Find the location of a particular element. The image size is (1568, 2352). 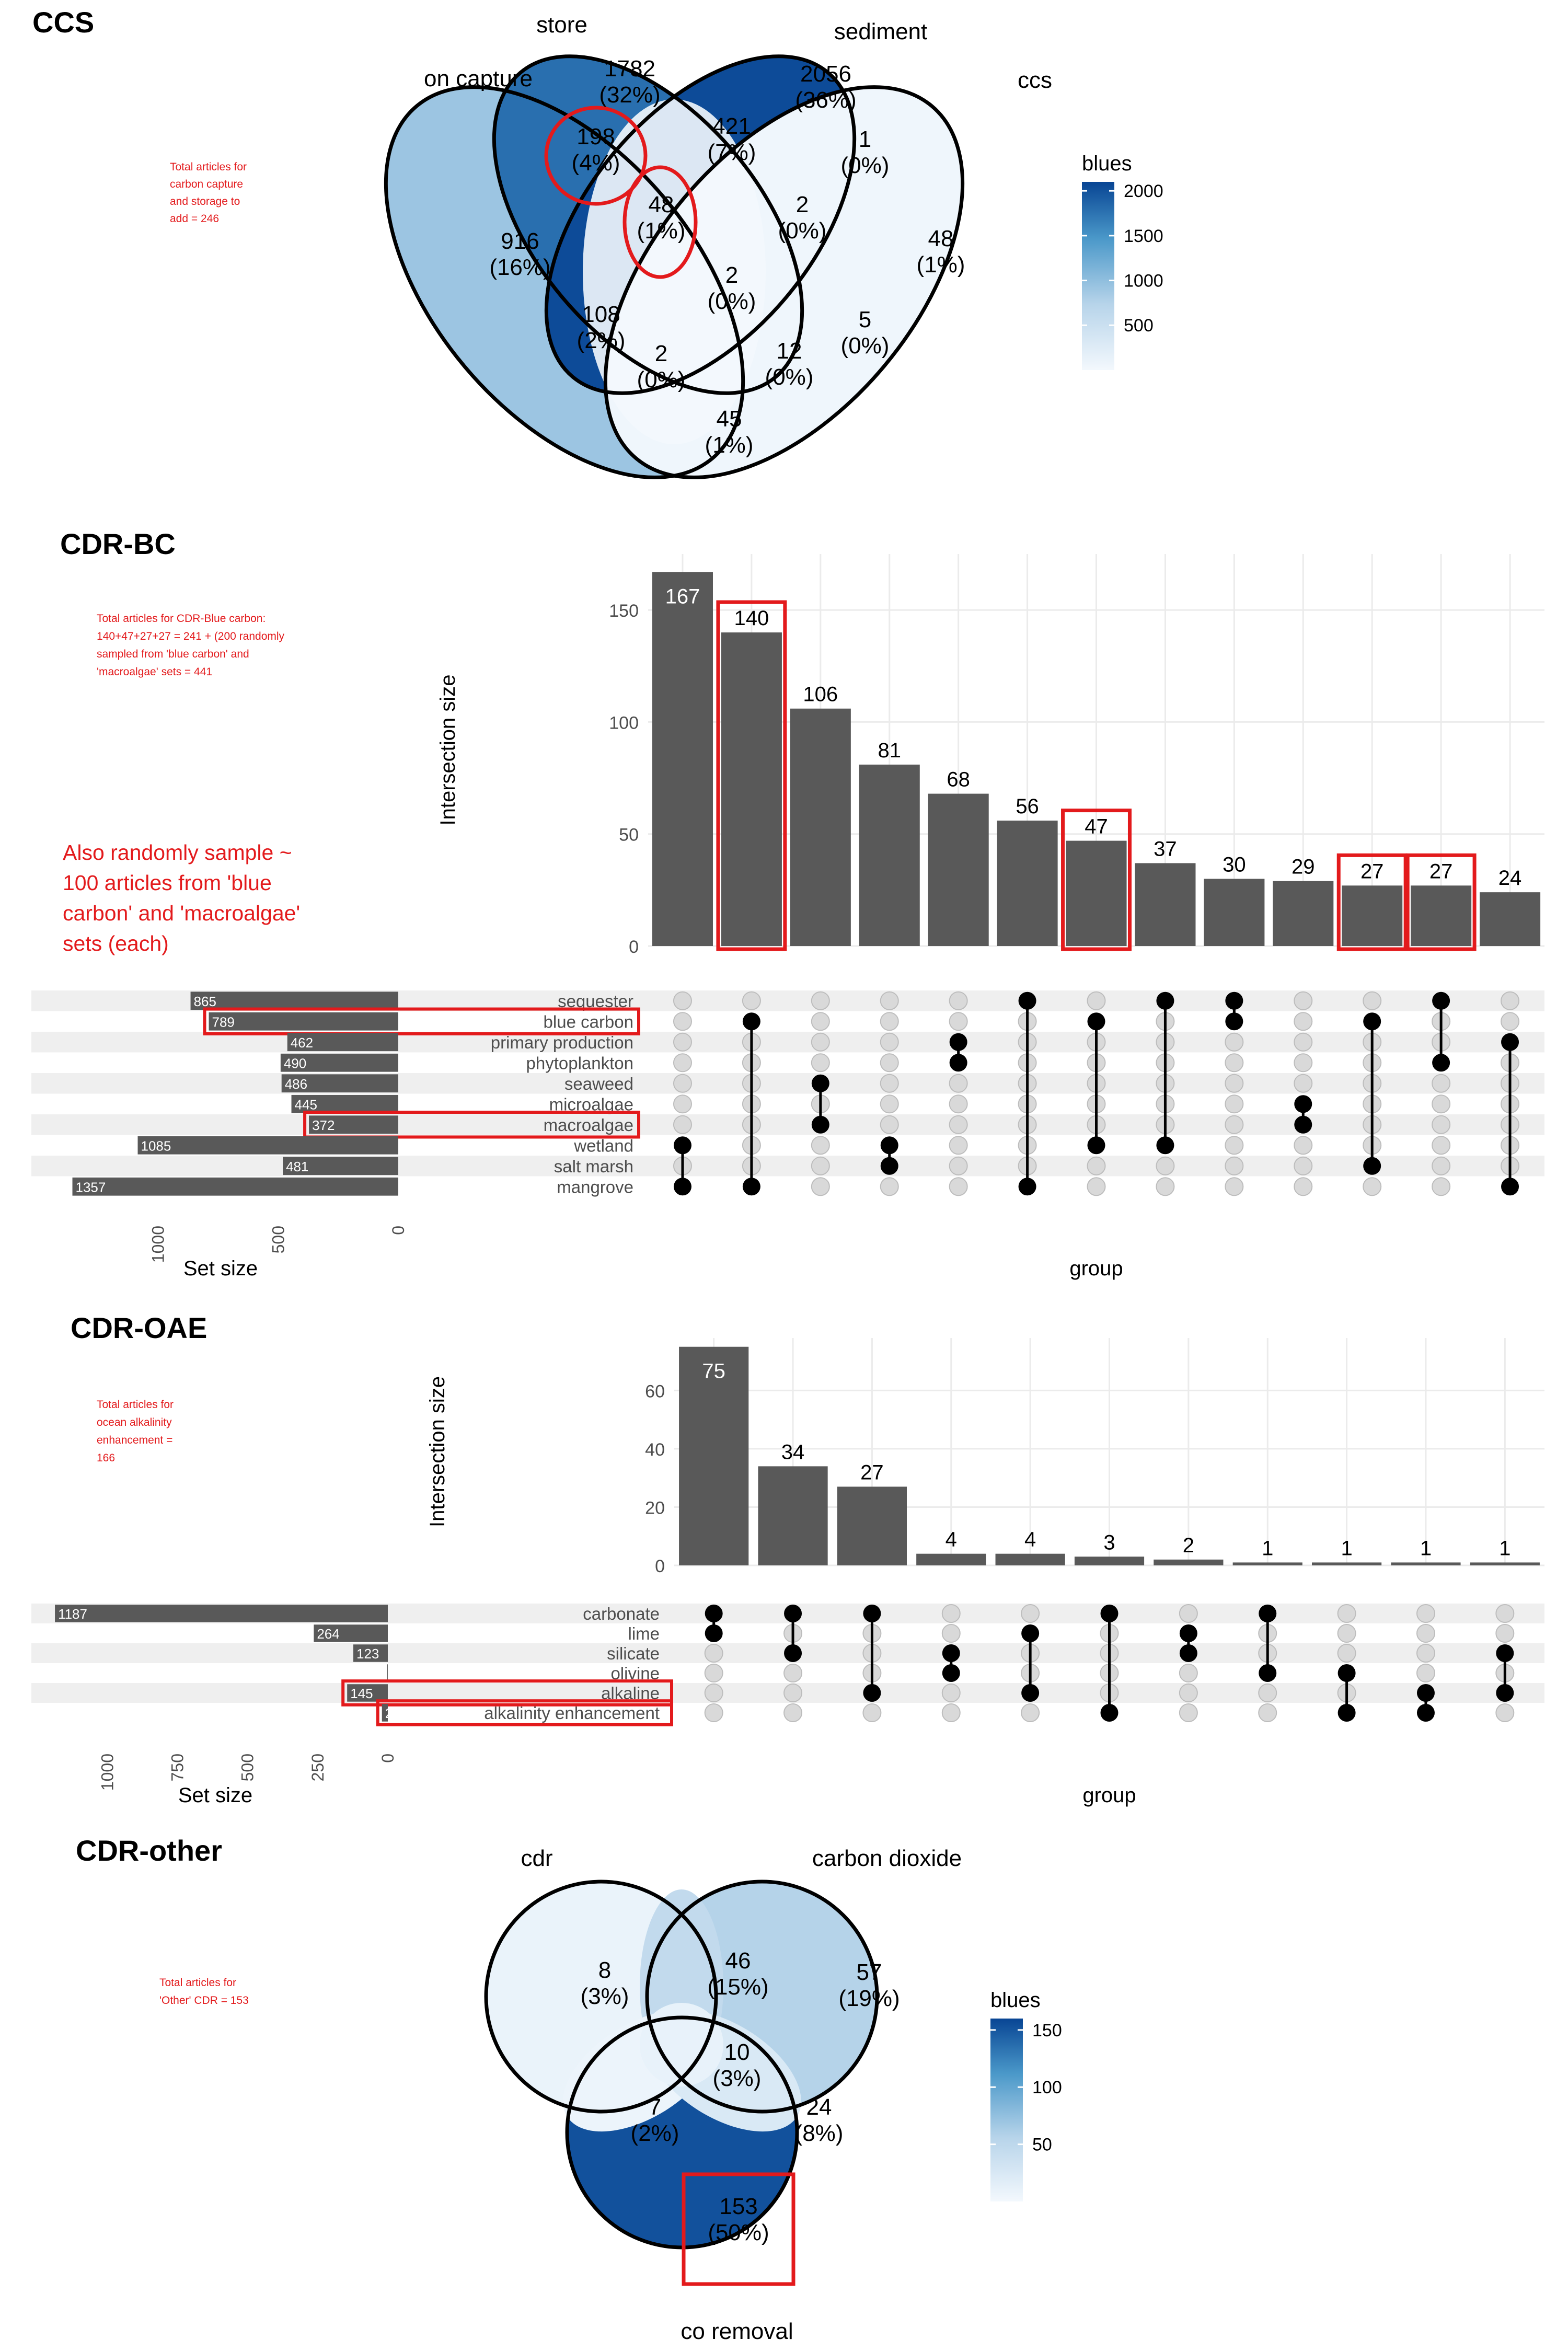

bar-value-label: 2 is located at coordinates (1188, 1545).